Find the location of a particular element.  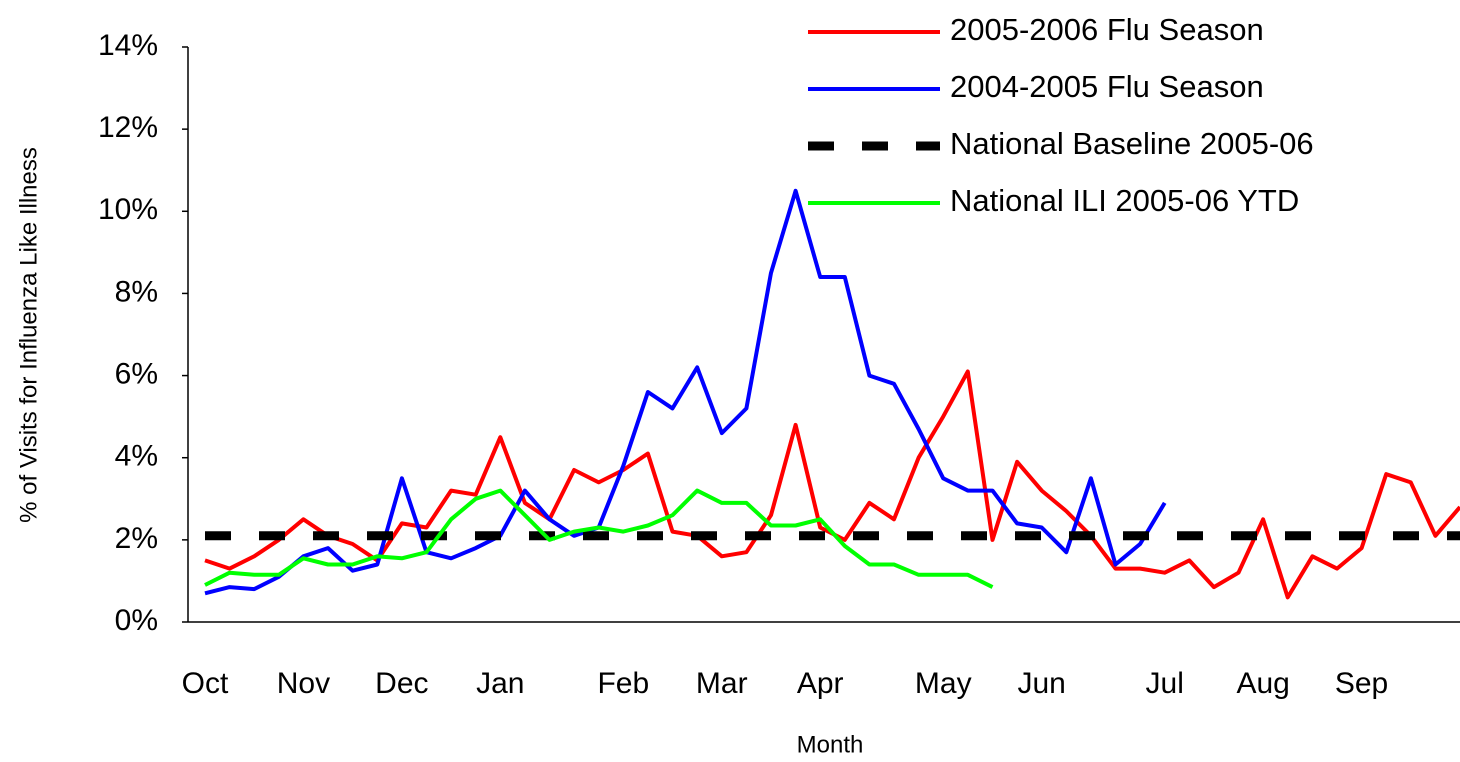

x-tick-label: Jun is located at coordinates (1041, 683).